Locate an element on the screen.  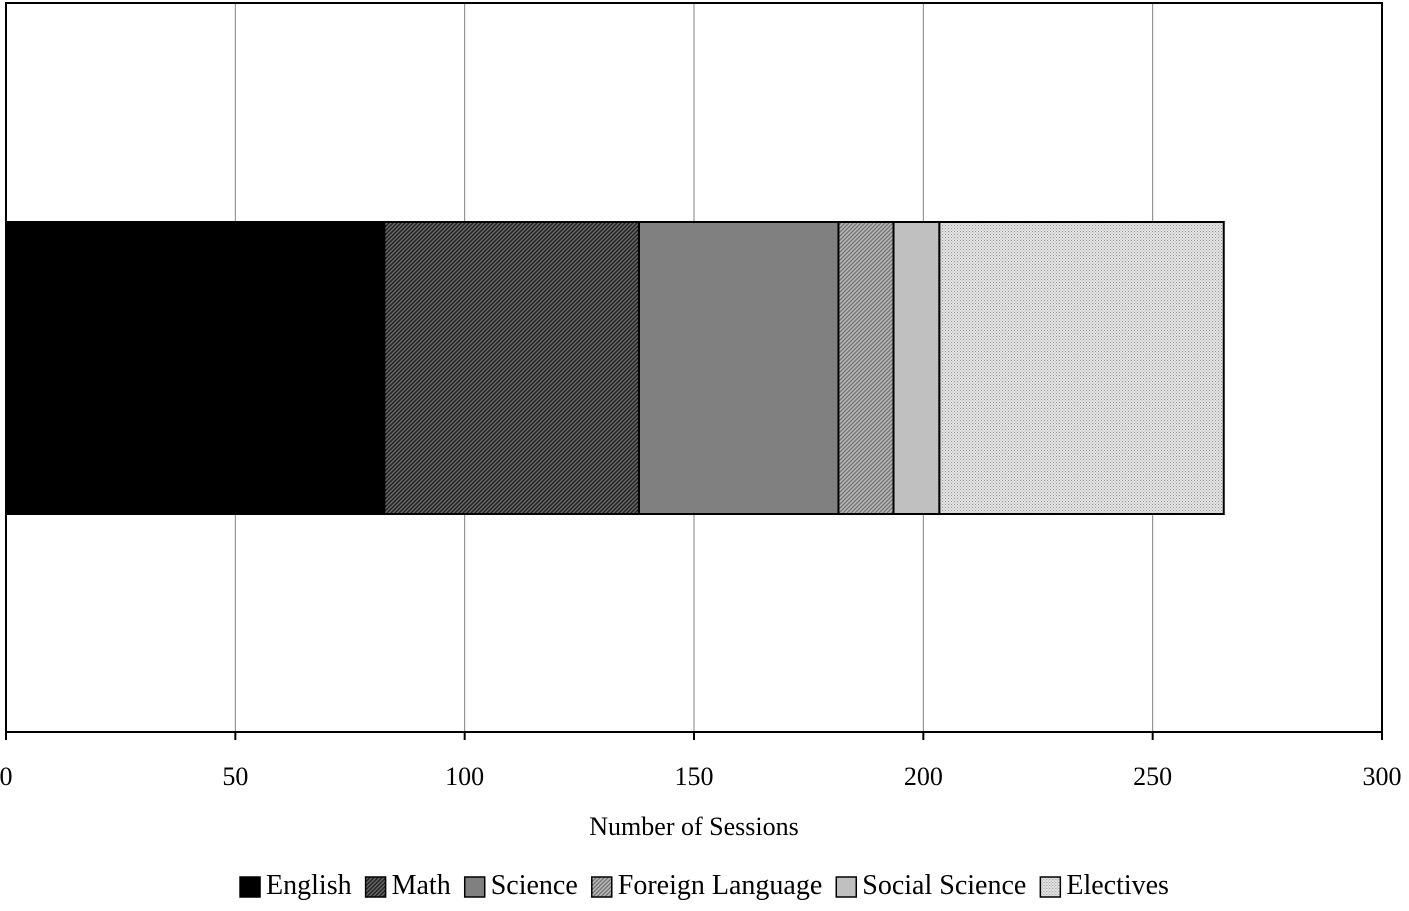
x-axis-title: Number of Sessions is located at coordinates (693, 826).